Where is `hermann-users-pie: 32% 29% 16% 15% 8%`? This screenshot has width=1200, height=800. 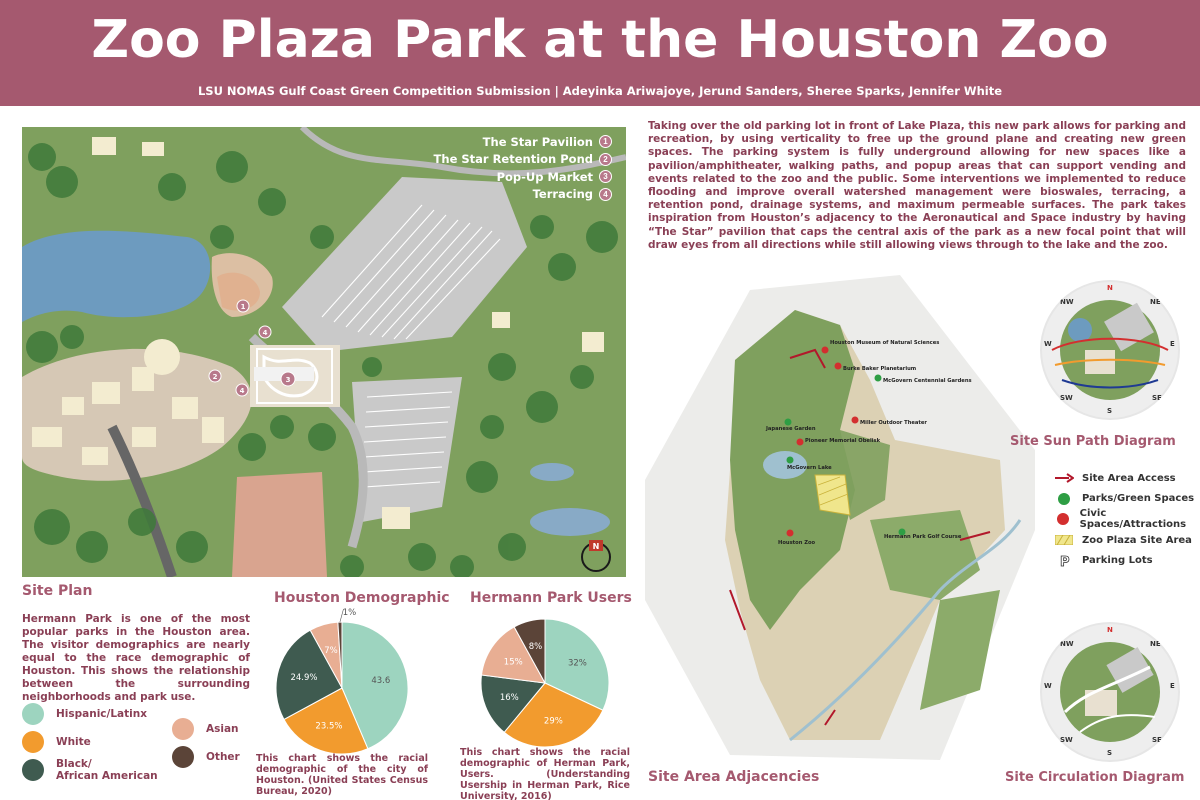
hermann-users-pie: 32% 29% 16% 15% 8% is located at coordinates (545, 683).